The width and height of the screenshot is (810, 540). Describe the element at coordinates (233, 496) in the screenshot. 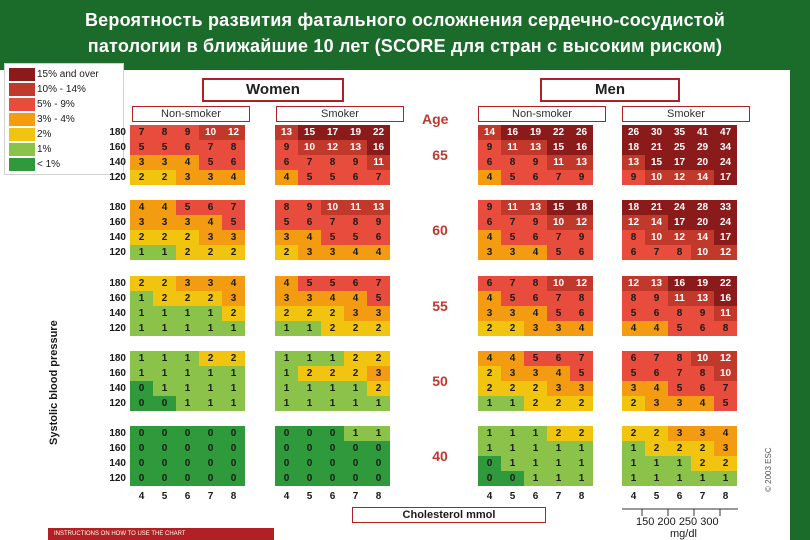

I see `cholesterol-tick-label: 8` at that location.